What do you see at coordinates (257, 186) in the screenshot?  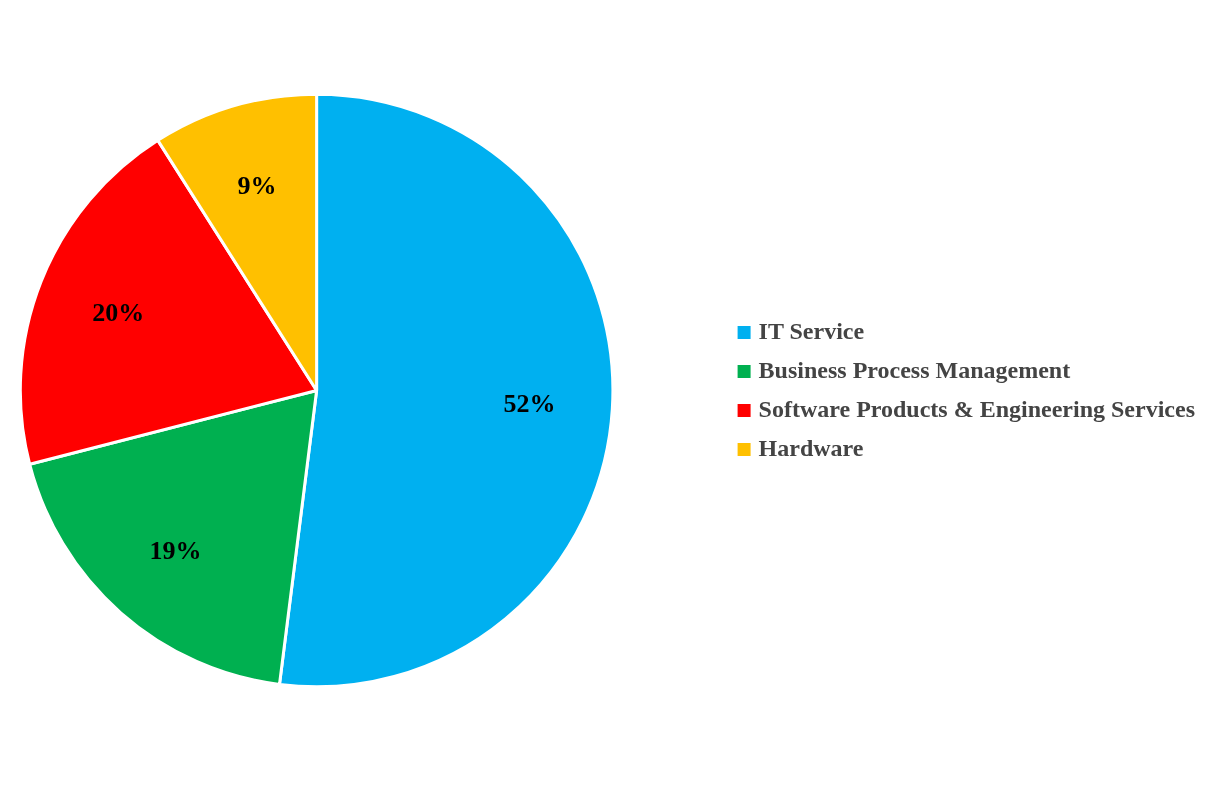 I see `data-label: 9%` at bounding box center [257, 186].